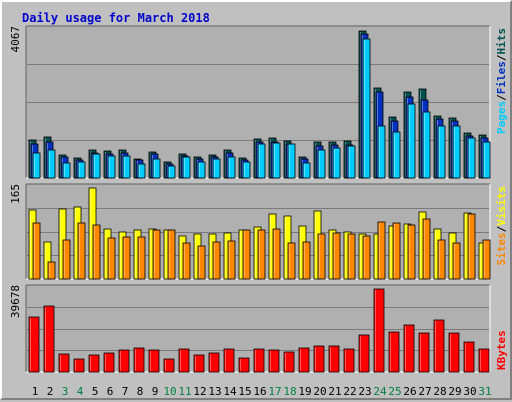 Image resolution: width=512 pixels, height=402 pixels. Describe the element at coordinates (110, 391) in the screenshot. I see `day-label-6: 6` at that location.